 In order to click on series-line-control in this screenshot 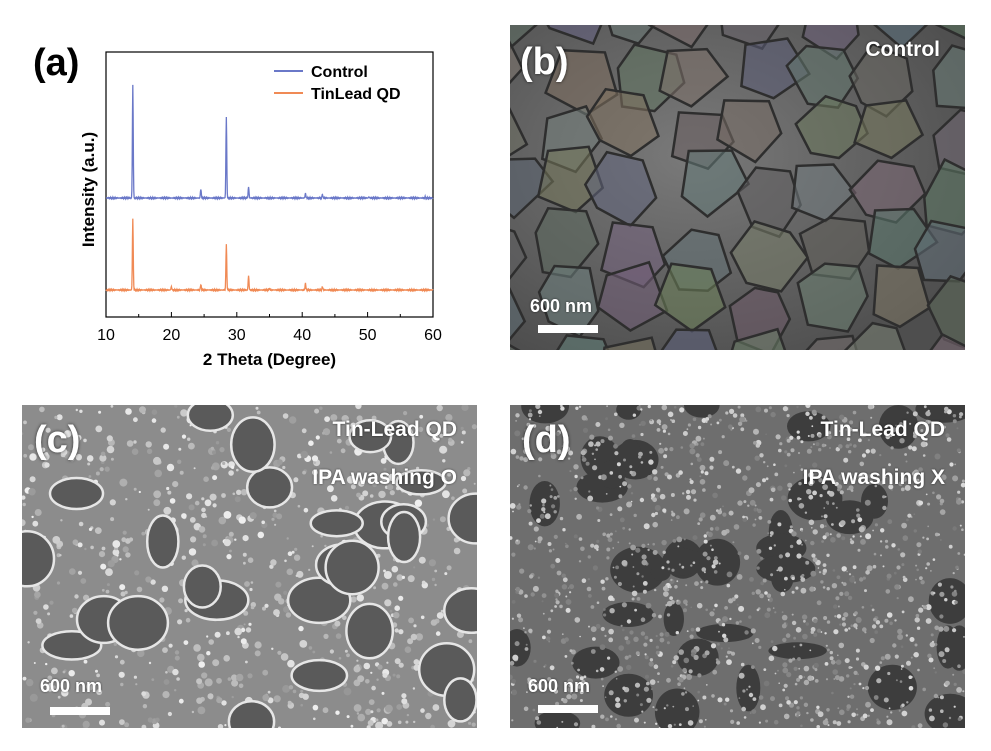, I will do `click(269, 142)`.